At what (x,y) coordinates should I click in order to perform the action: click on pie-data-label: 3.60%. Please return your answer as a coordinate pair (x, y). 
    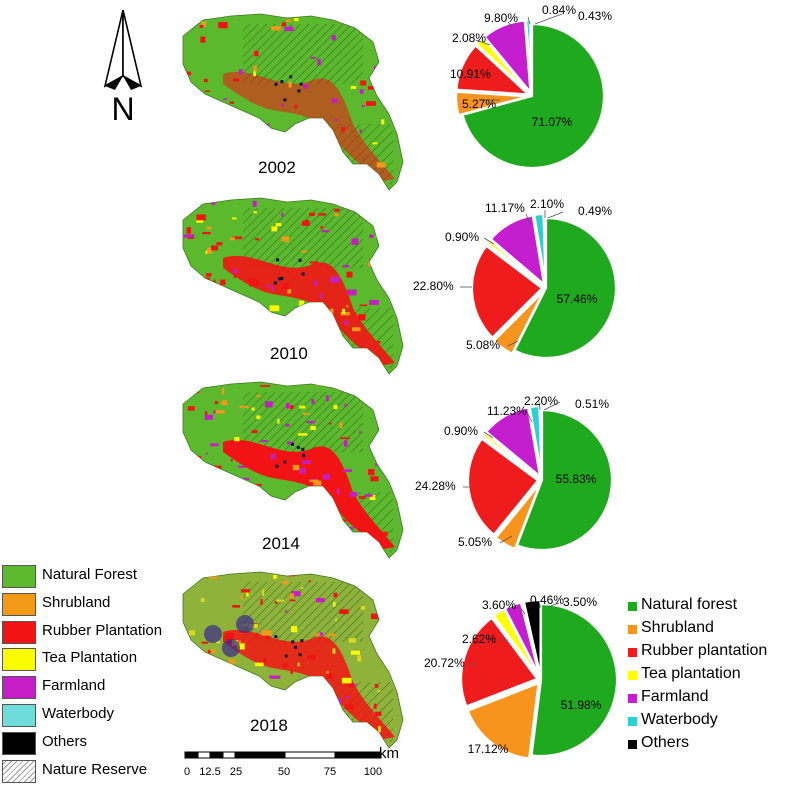
    Looking at the image, I should click on (499, 605).